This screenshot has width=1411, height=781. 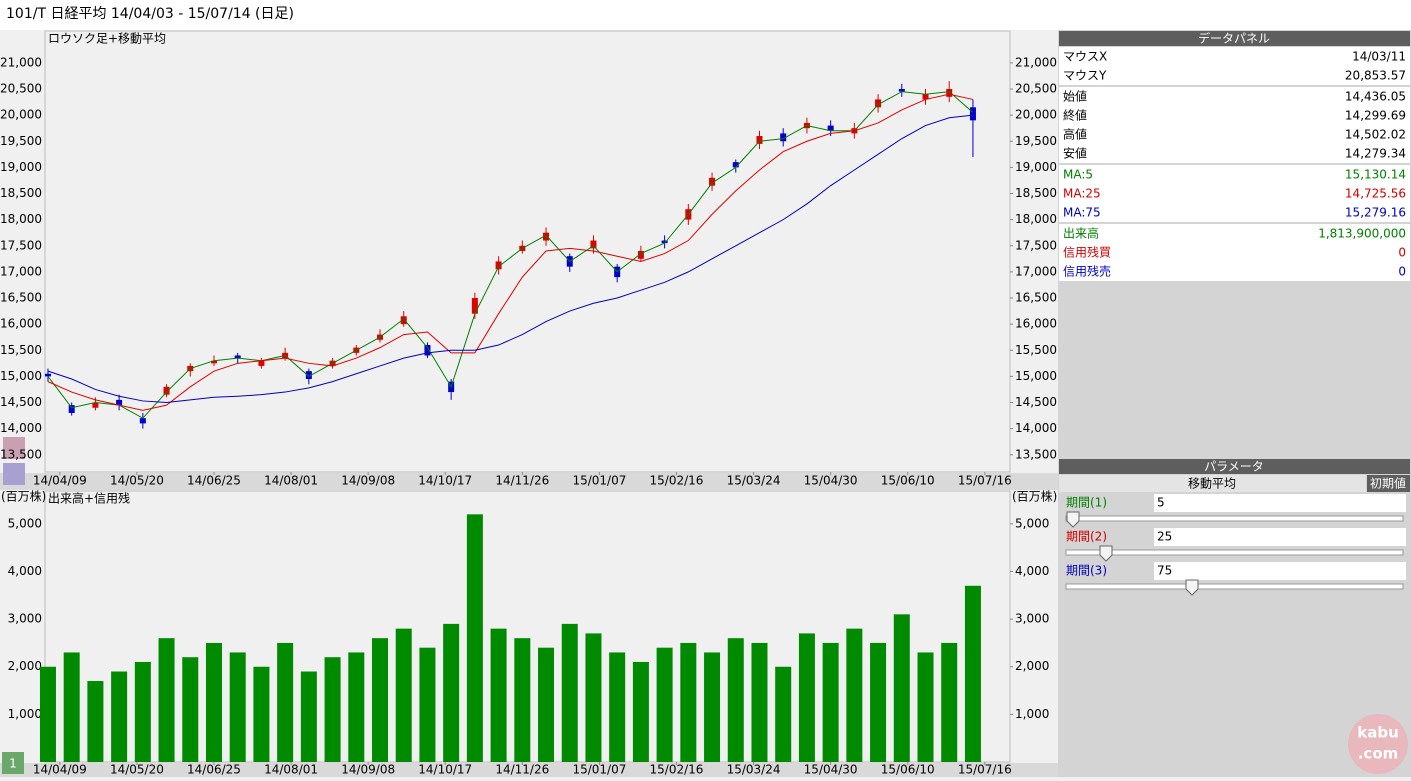 I want to click on x-tick-label: 14/05/20, so click(x=137, y=770).